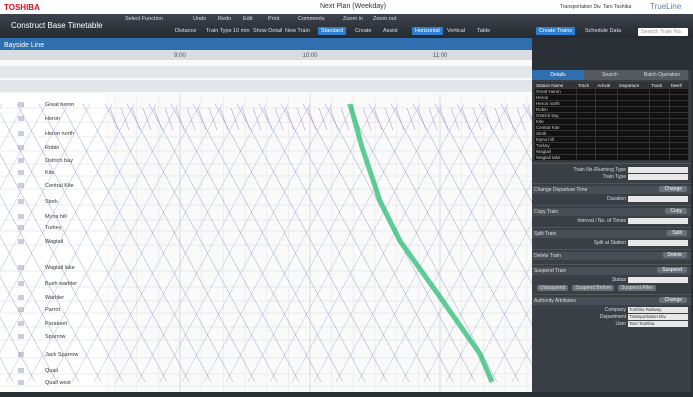 Image resolution: width=693 pixels, height=397 pixels. I want to click on toolbar-button: Edit, so click(248, 19).